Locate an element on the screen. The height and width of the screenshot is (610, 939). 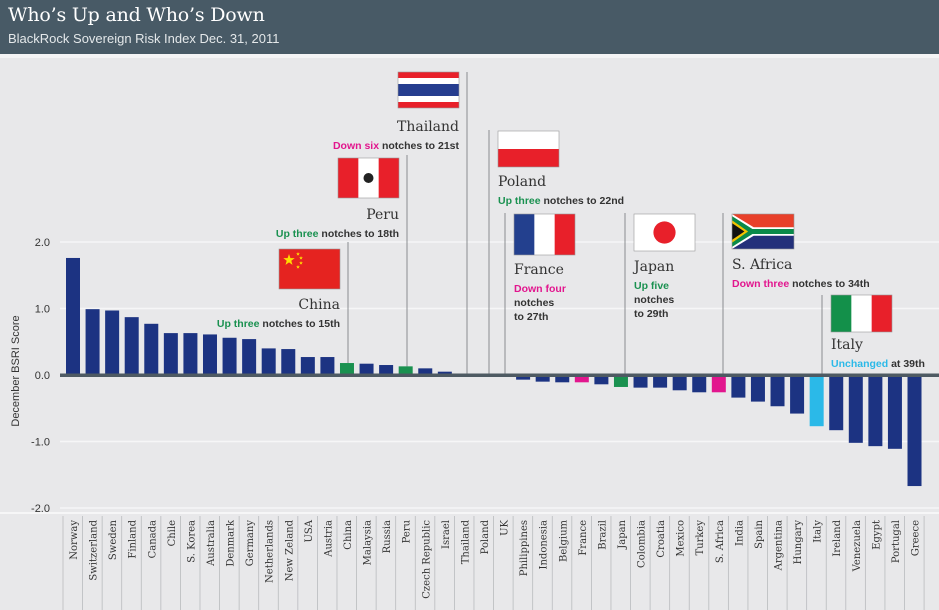
change-rest: notches to 34th is located at coordinates (829, 284).